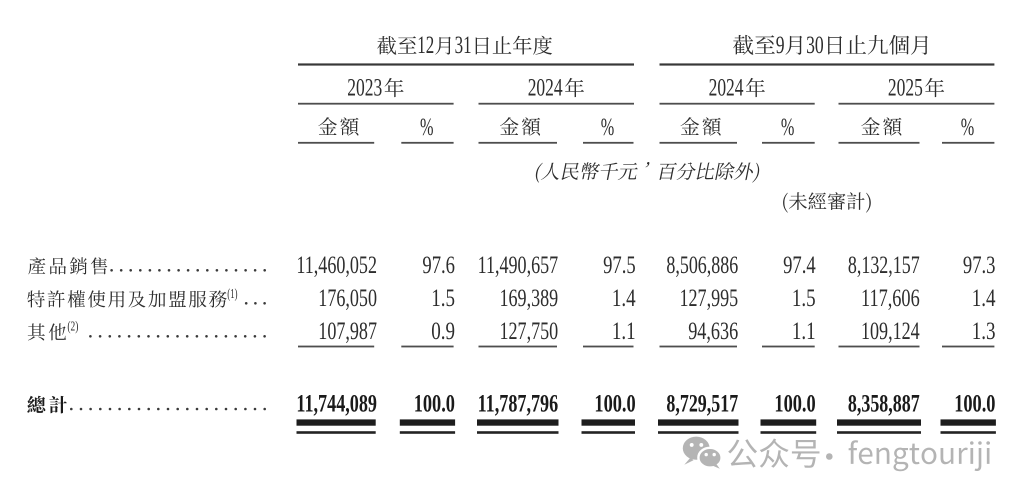 The width and height of the screenshot is (1024, 495). I want to click on svg-text: 11,744,089, so click(336, 404).